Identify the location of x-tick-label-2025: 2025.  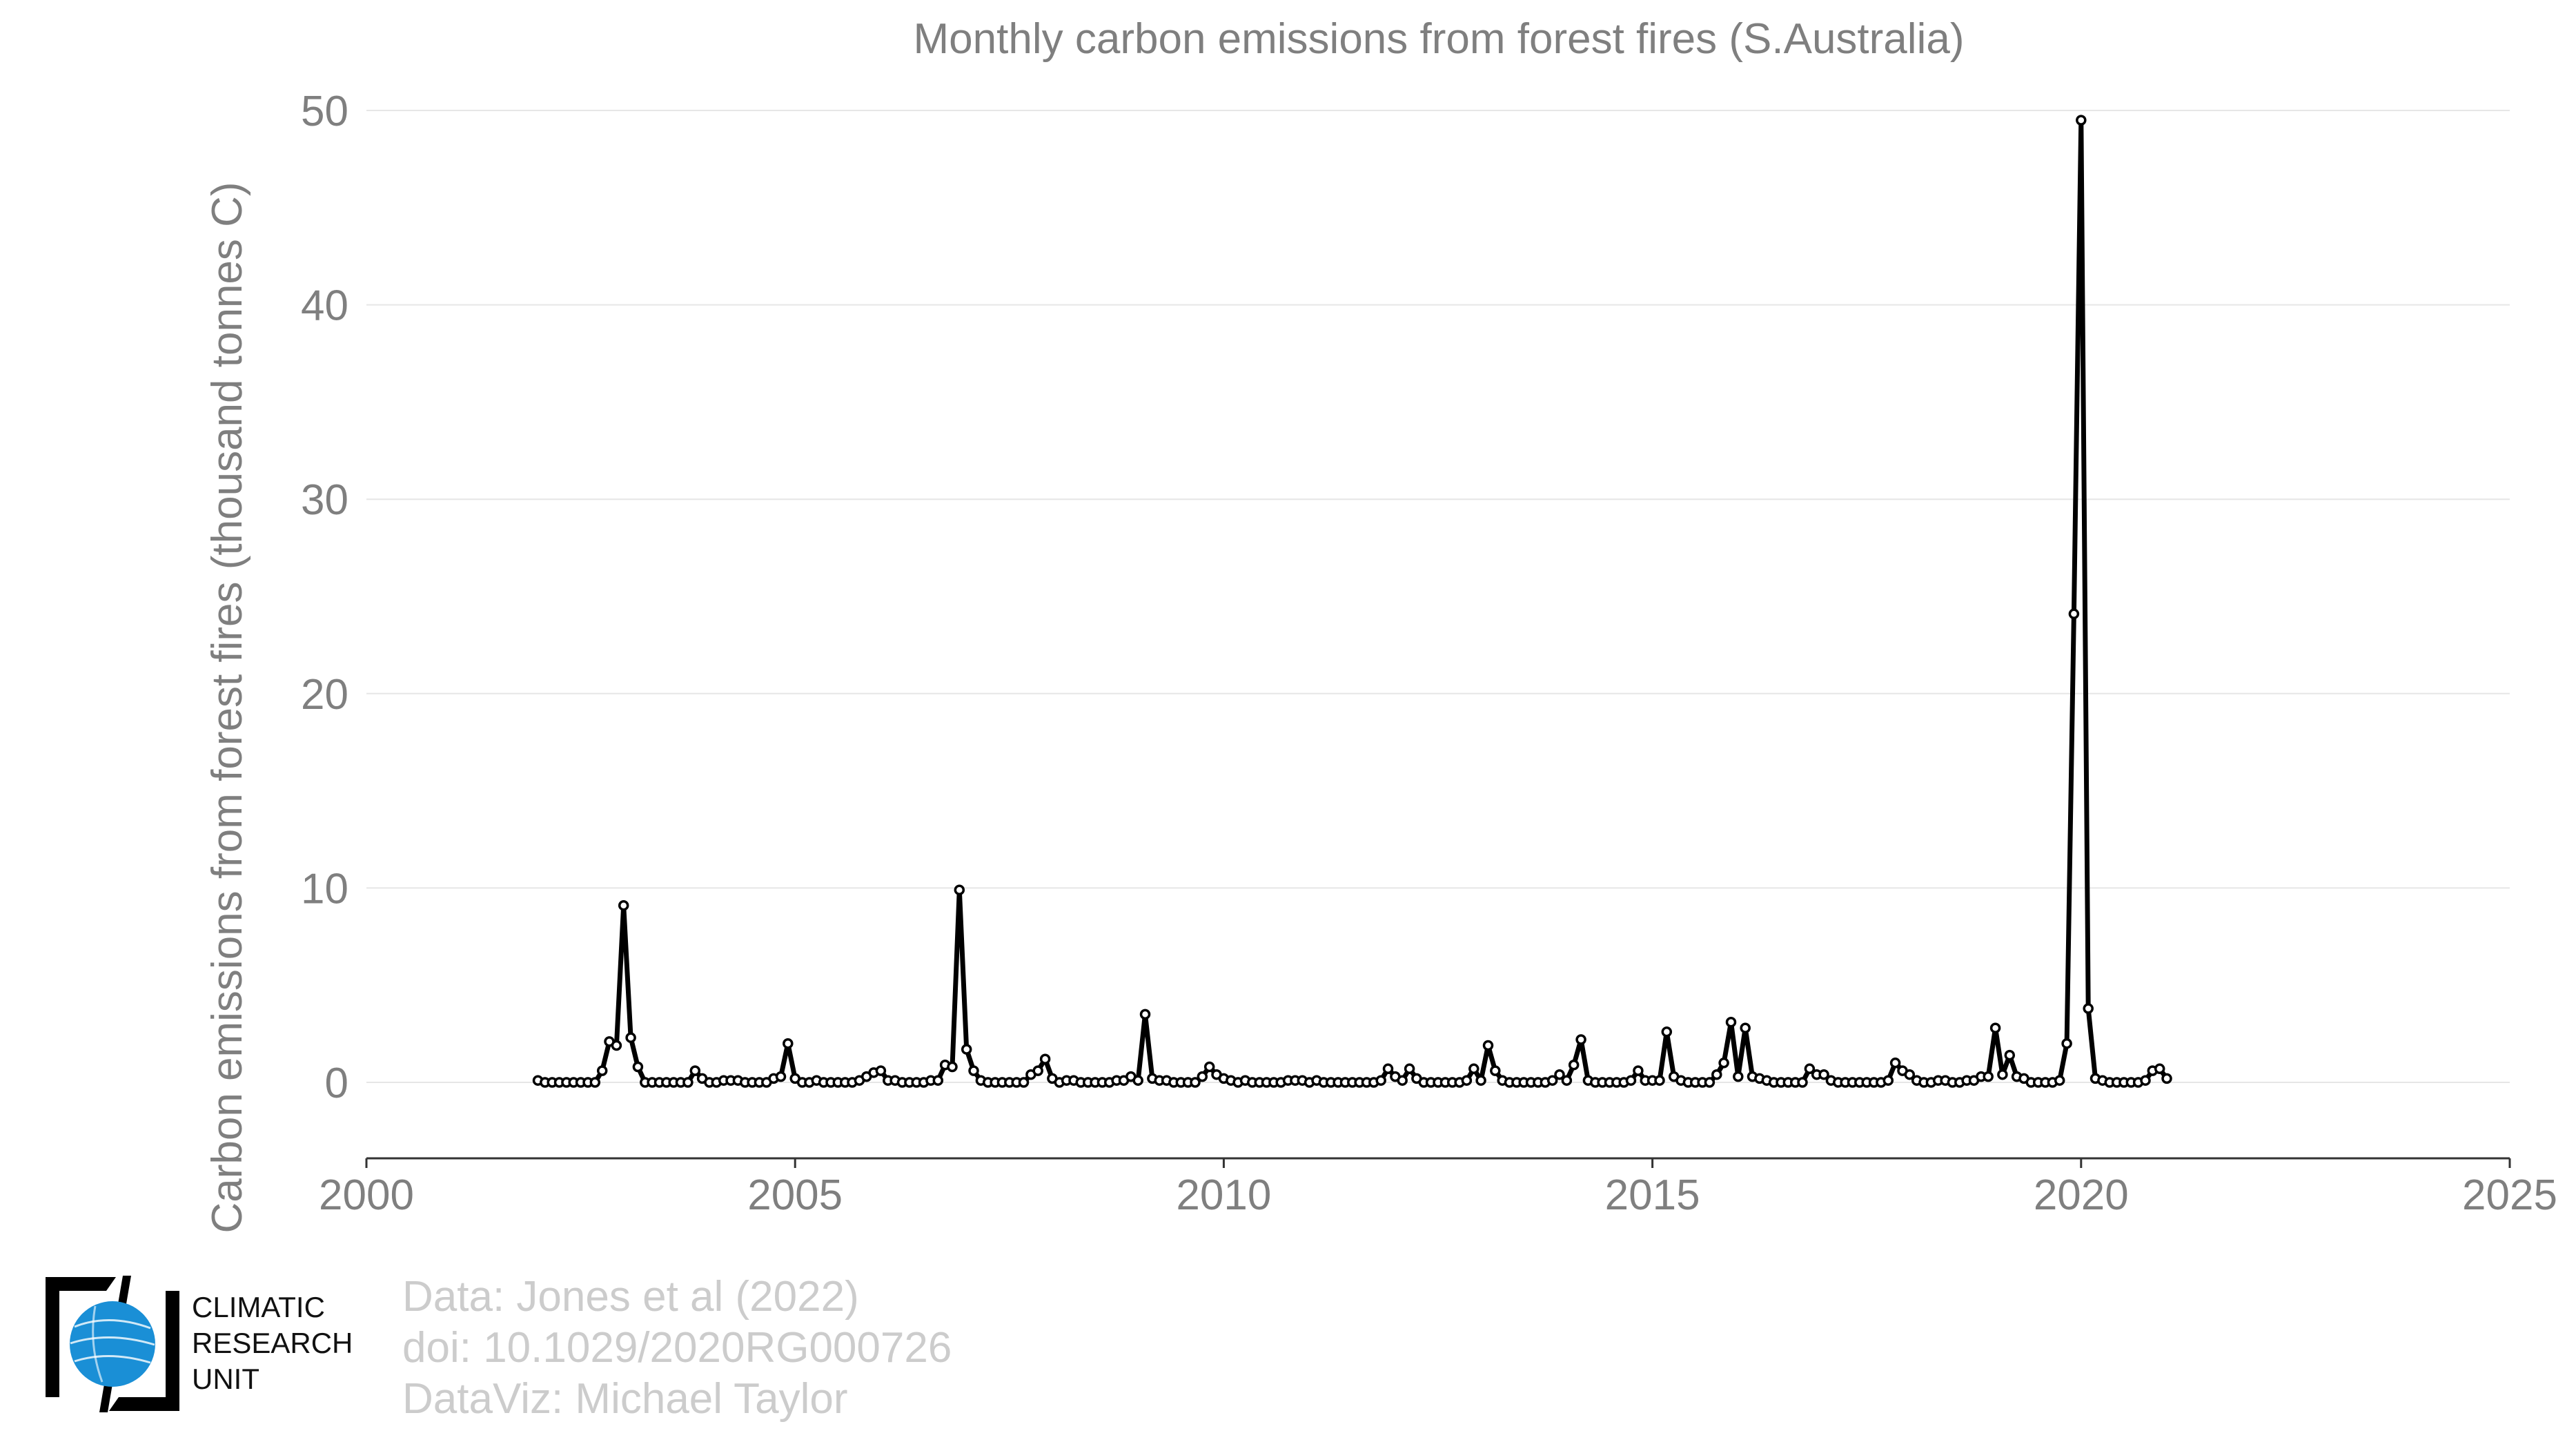
(2509, 1195).